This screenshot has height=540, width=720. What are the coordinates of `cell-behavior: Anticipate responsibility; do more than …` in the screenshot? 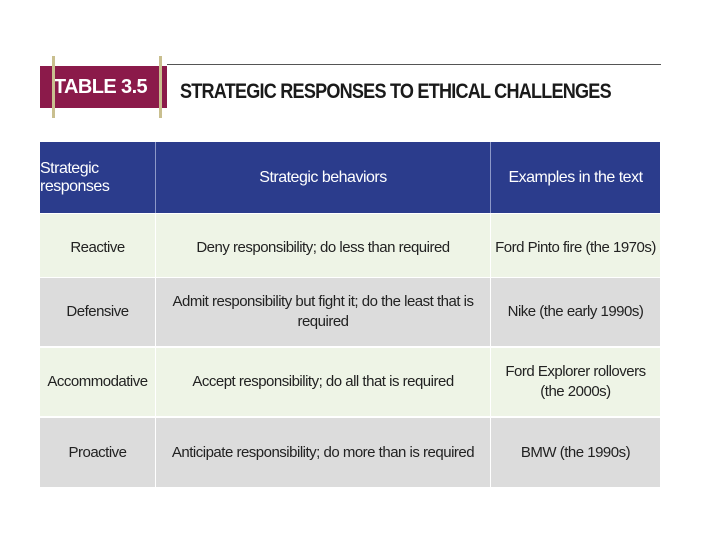 It's located at (323, 452).